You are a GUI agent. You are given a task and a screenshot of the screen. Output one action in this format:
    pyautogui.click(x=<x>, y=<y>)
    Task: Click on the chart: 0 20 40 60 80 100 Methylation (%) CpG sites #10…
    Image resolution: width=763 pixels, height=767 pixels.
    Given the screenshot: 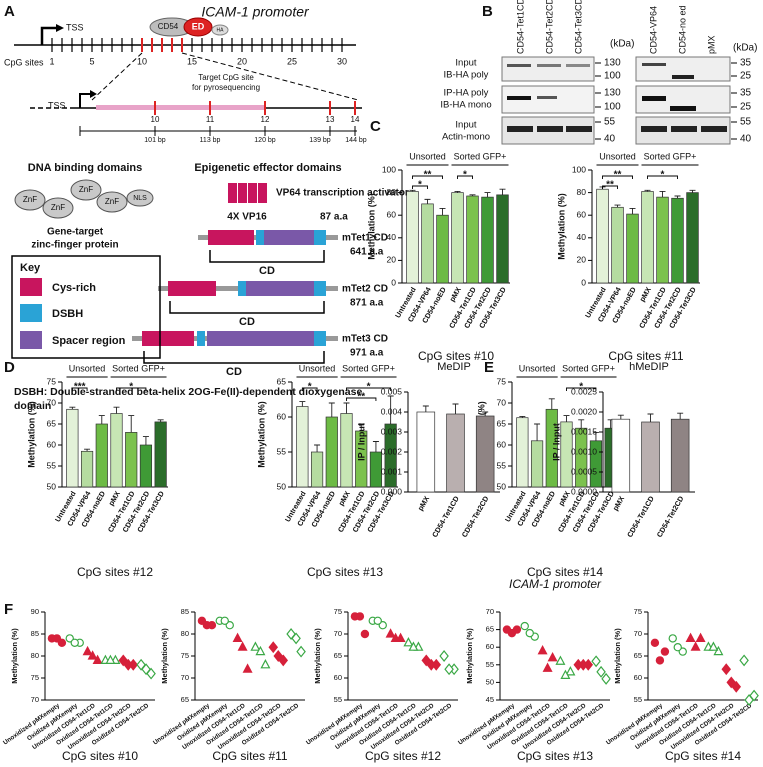 What is the action you would take?
    pyautogui.click(x=438, y=257)
    